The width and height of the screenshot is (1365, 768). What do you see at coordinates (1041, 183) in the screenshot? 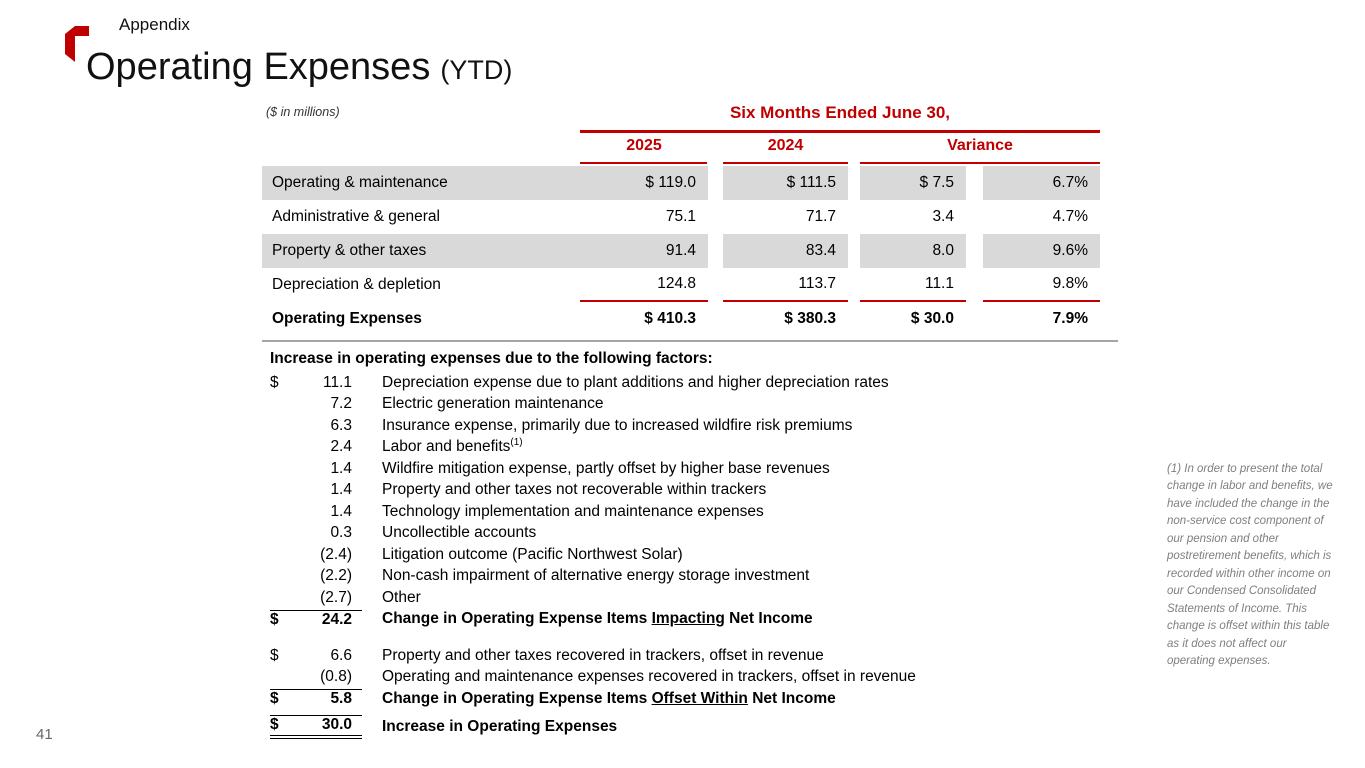
I see `cell-variance-percent: 6.7%` at bounding box center [1041, 183].